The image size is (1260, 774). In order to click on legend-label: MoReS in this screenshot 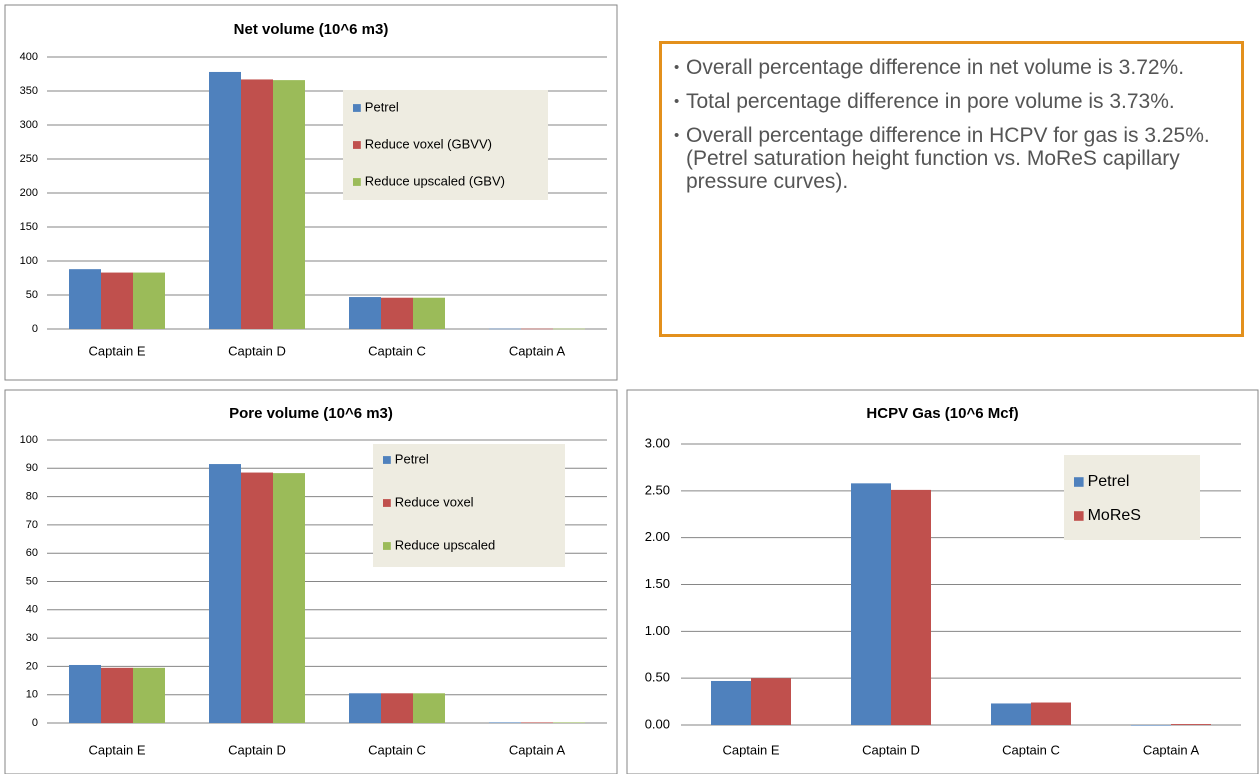, I will do `click(1114, 515)`.